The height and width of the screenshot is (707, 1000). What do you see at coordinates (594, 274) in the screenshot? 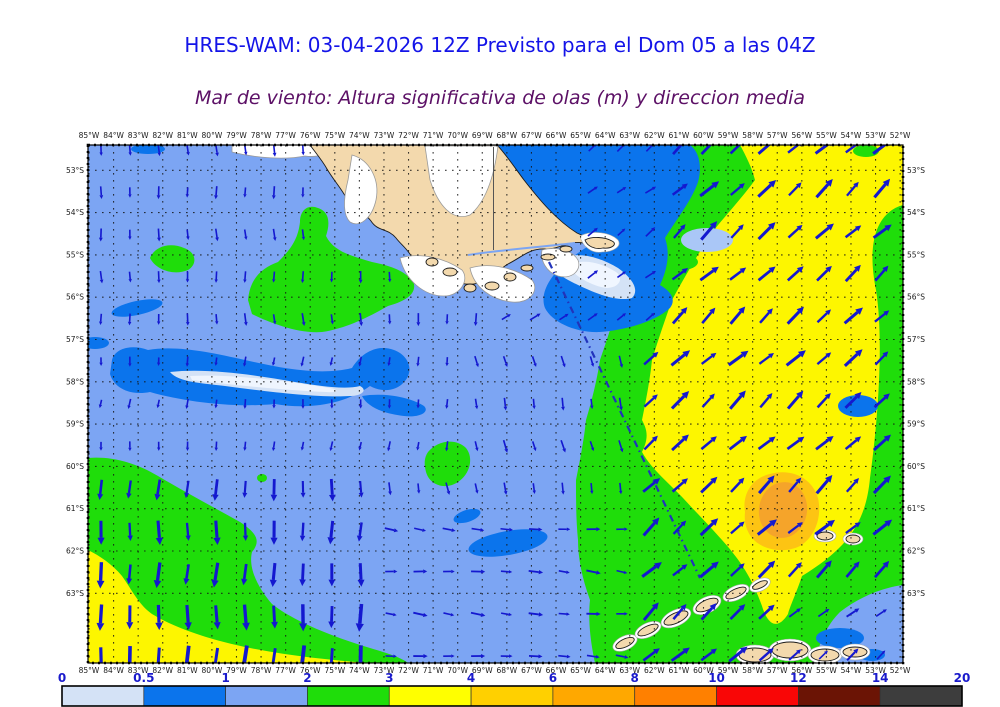
I see `estados-lee-core` at bounding box center [594, 274].